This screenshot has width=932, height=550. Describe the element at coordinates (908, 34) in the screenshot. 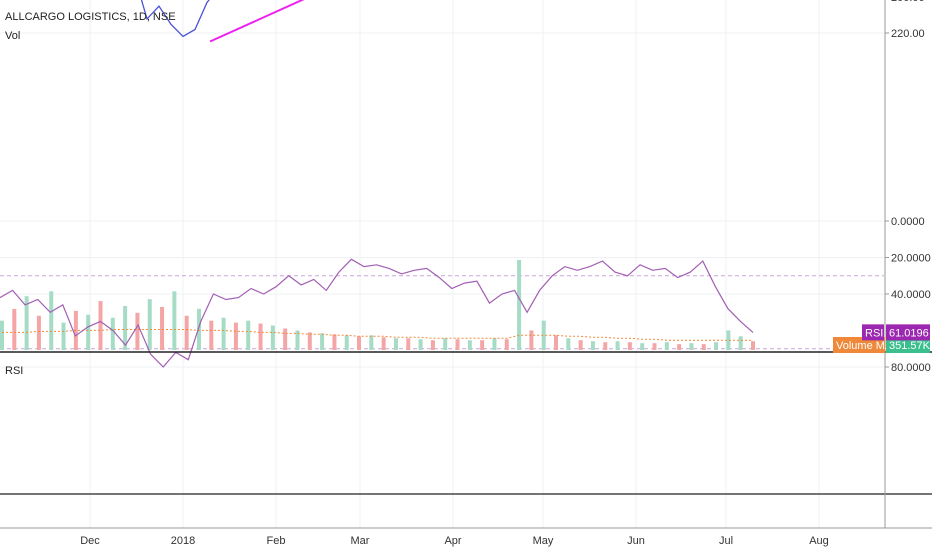

I see `y-tick-label: 220.00` at that location.